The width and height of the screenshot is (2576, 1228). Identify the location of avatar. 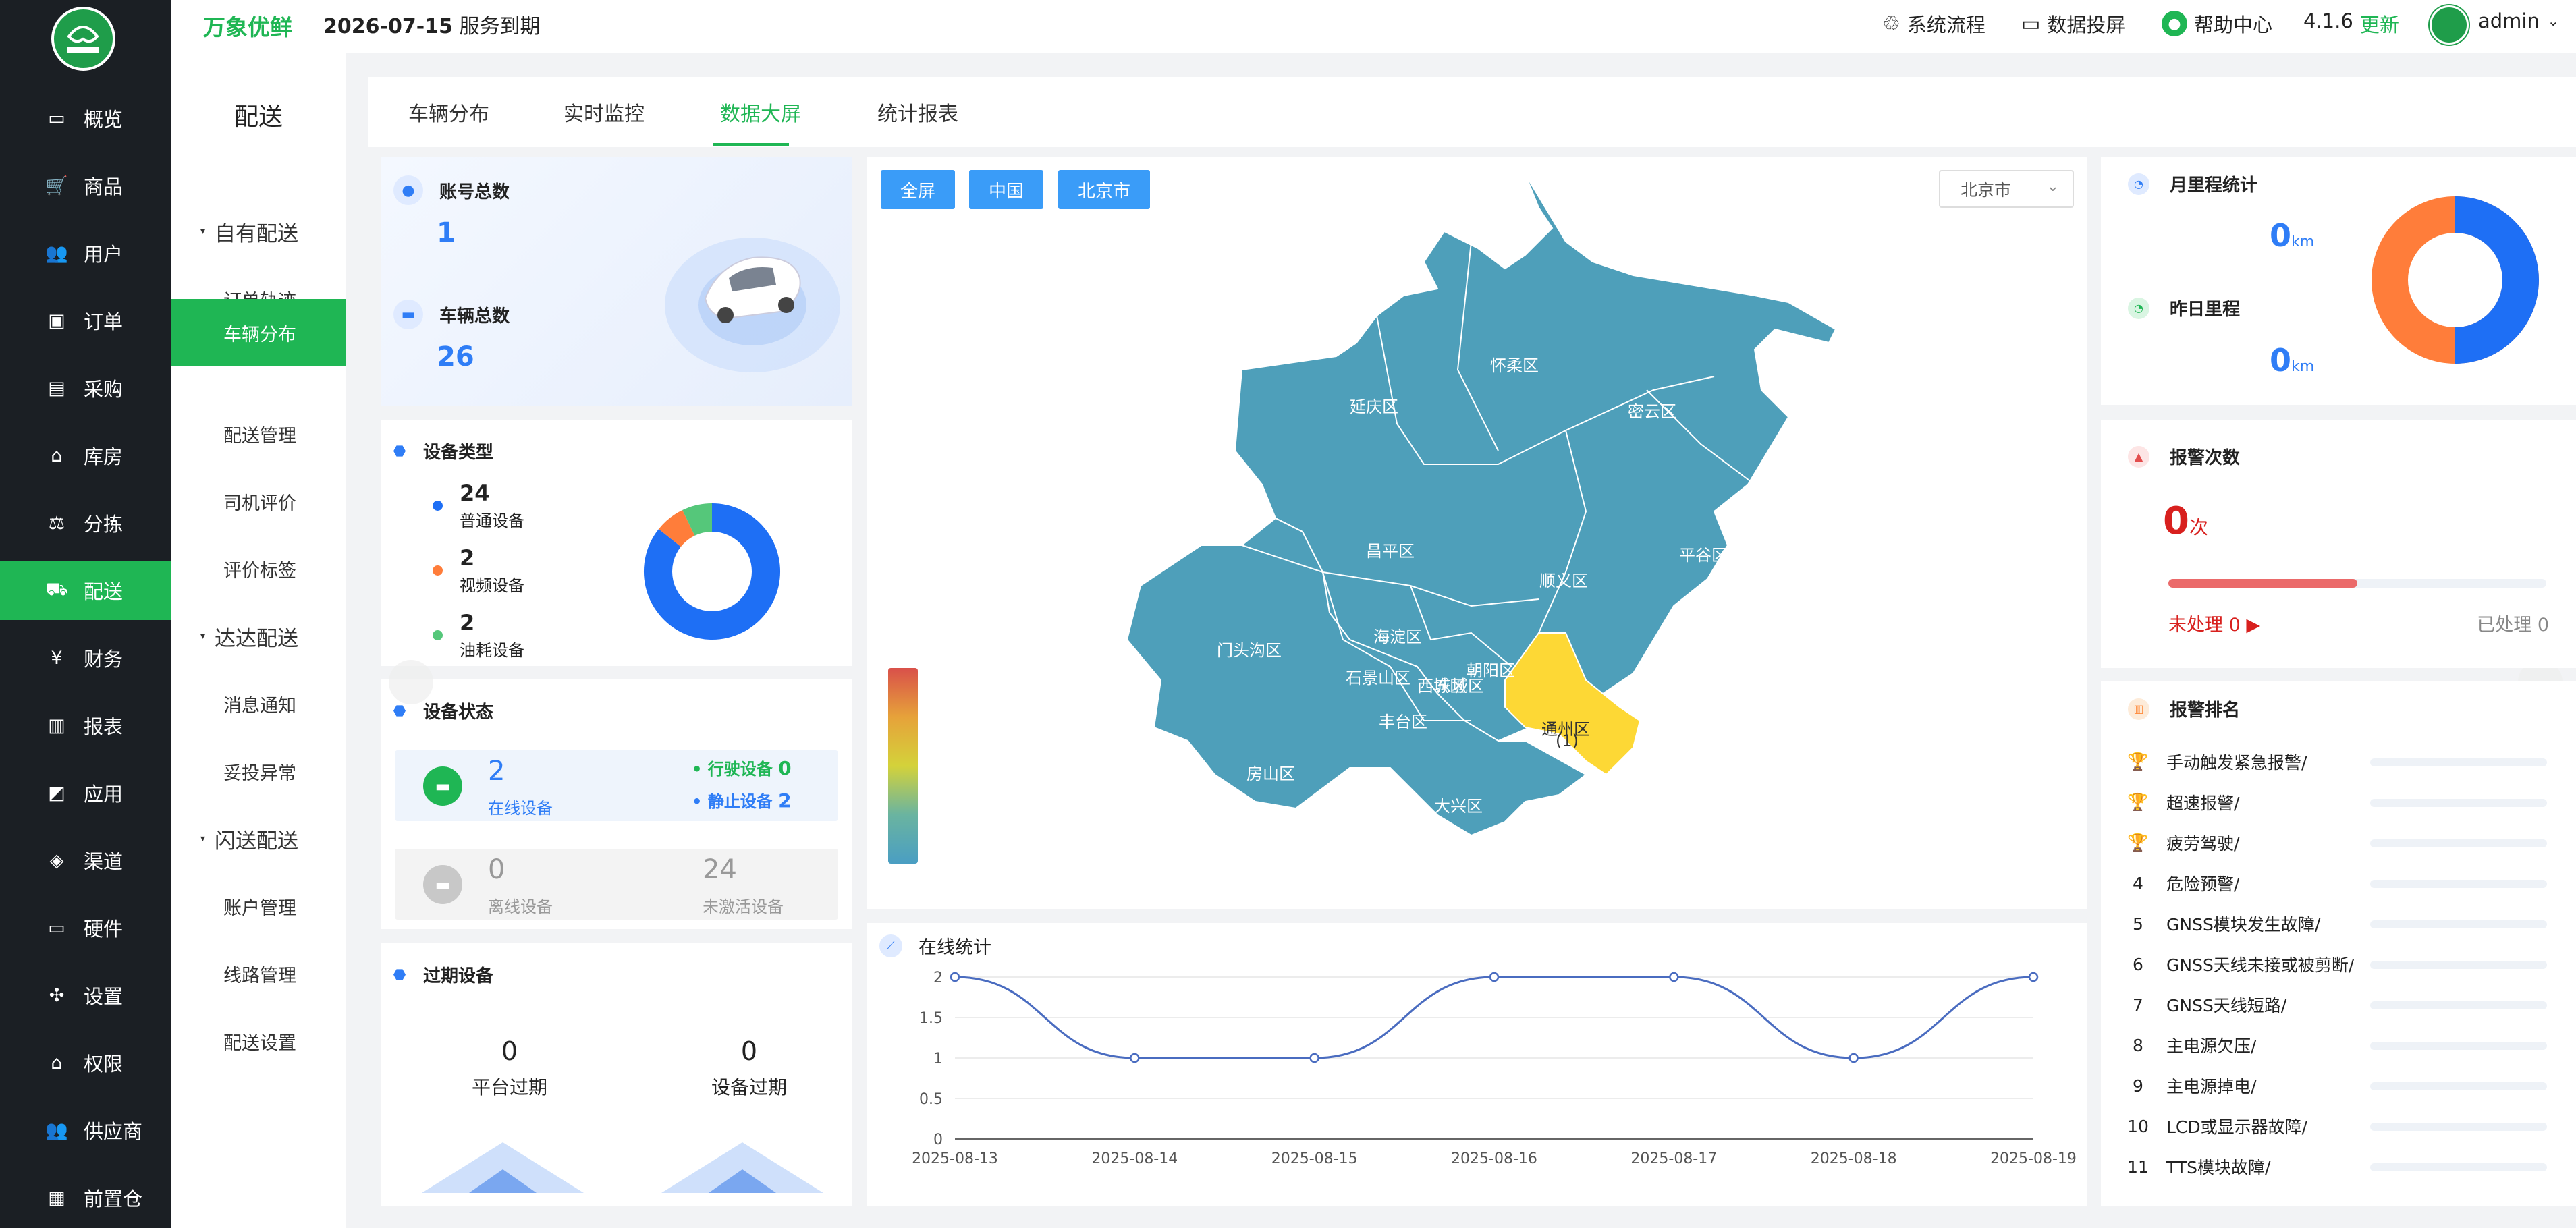
(2449, 25).